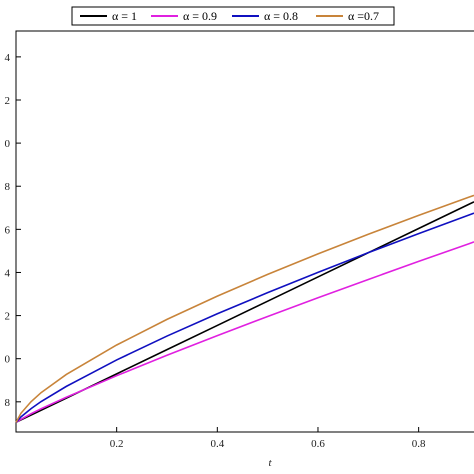 The height and width of the screenshot is (474, 474). I want to click on x-tick-label: 0.4, so click(217, 444).